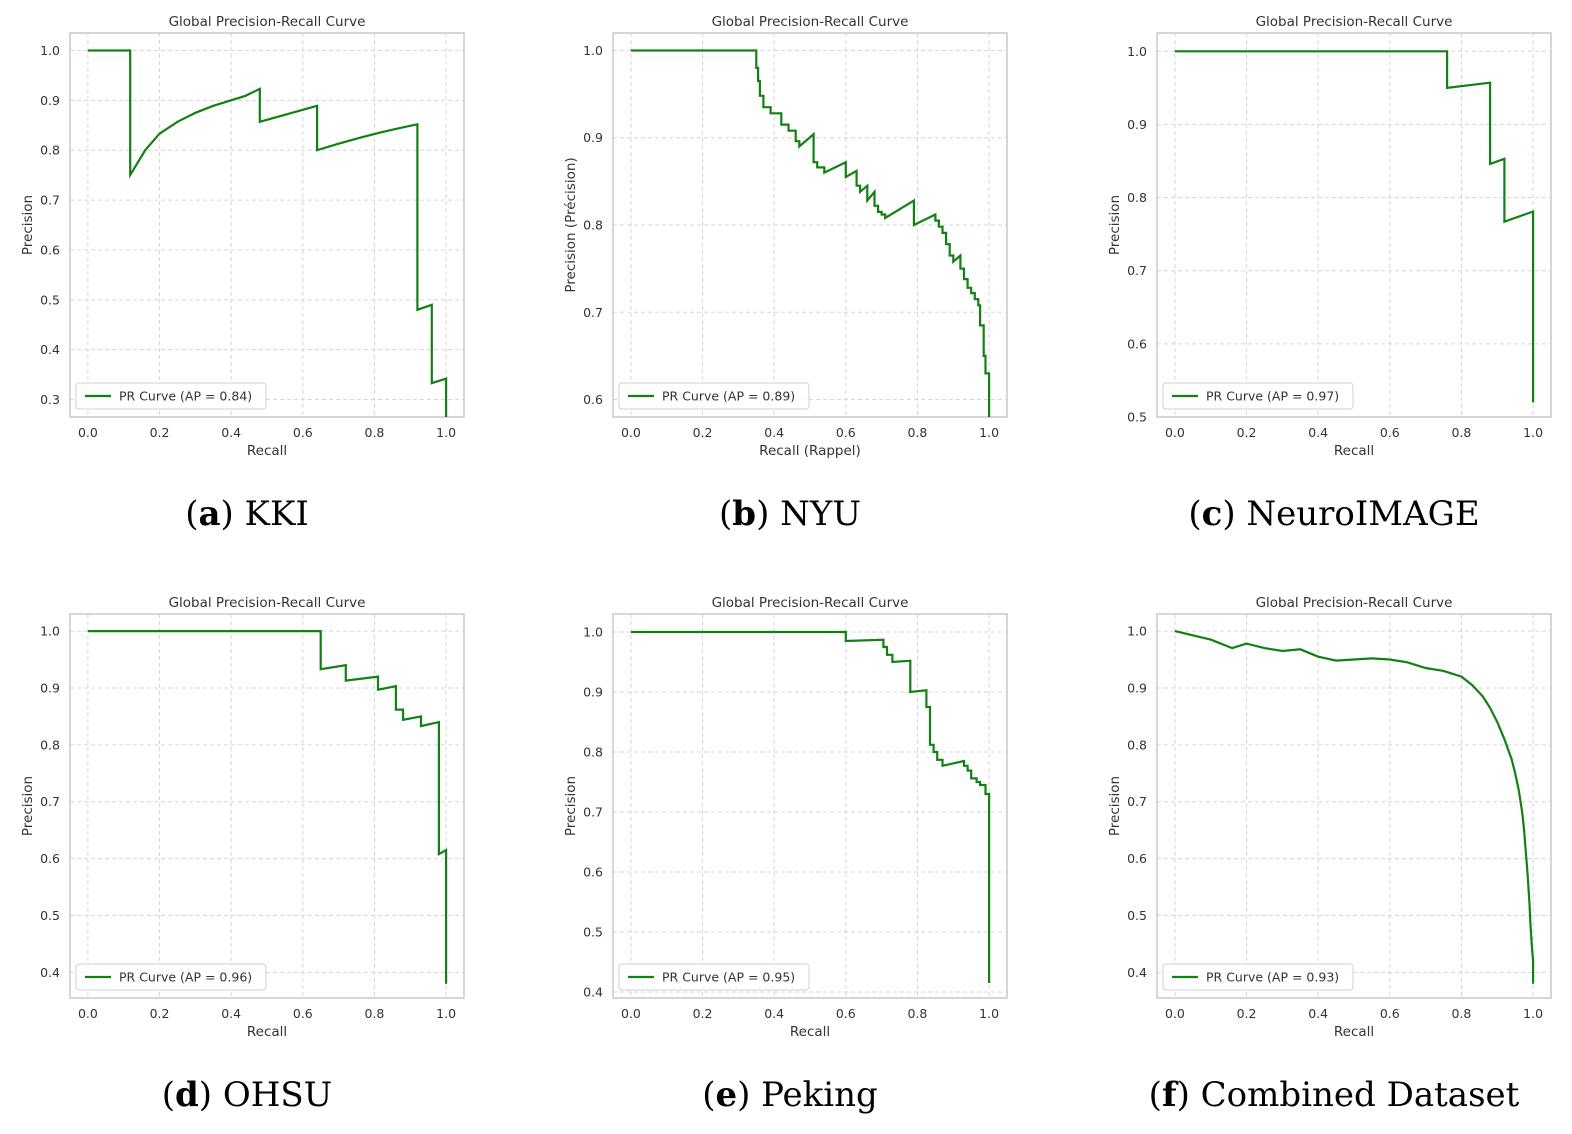  I want to click on legend: PR Curve (AP = 0.89), so click(714, 396).